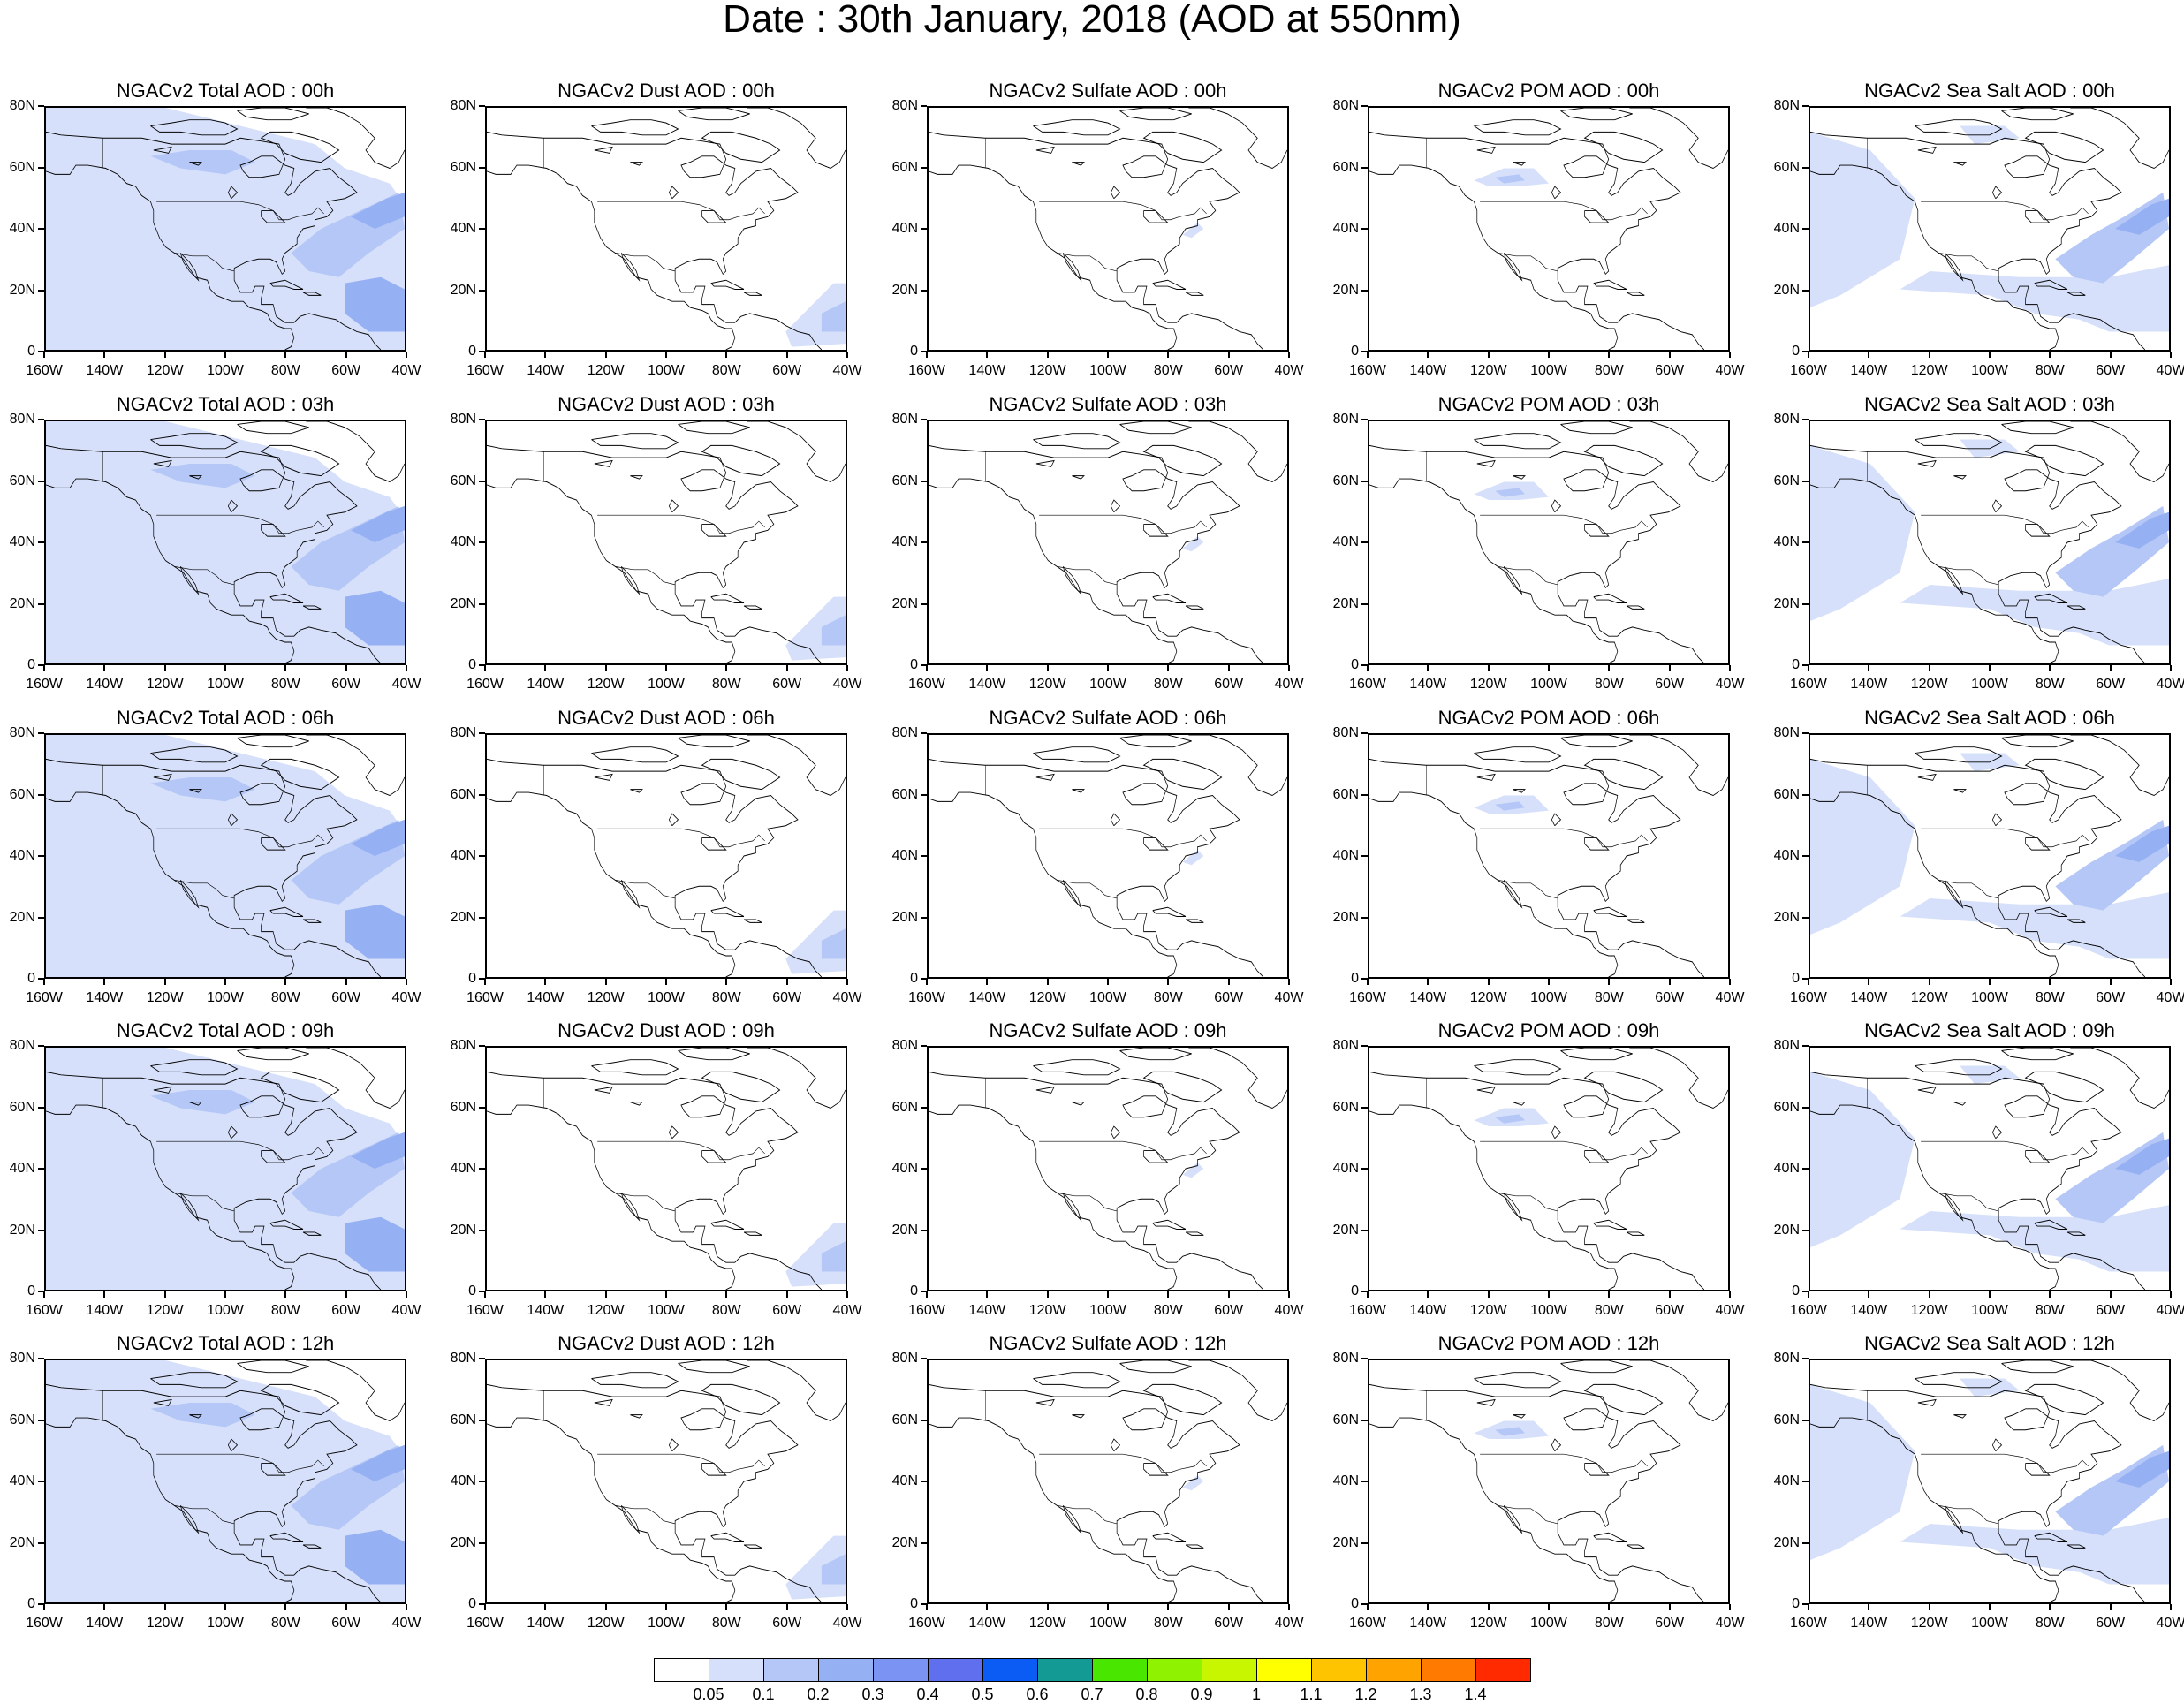  What do you see at coordinates (1548, 684) in the screenshot?
I see `lon-tick-label: 100W` at bounding box center [1548, 684].